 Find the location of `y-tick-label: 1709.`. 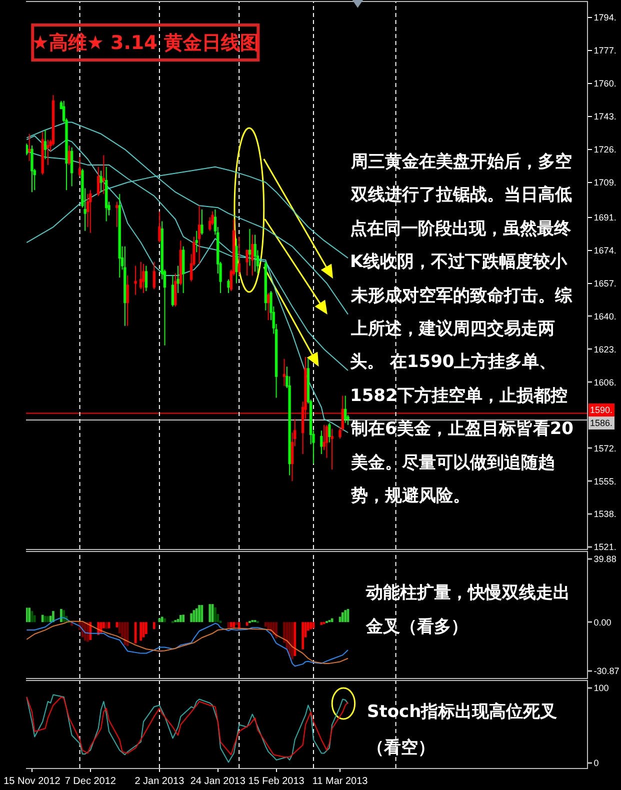

y-tick-label: 1709. is located at coordinates (605, 183).